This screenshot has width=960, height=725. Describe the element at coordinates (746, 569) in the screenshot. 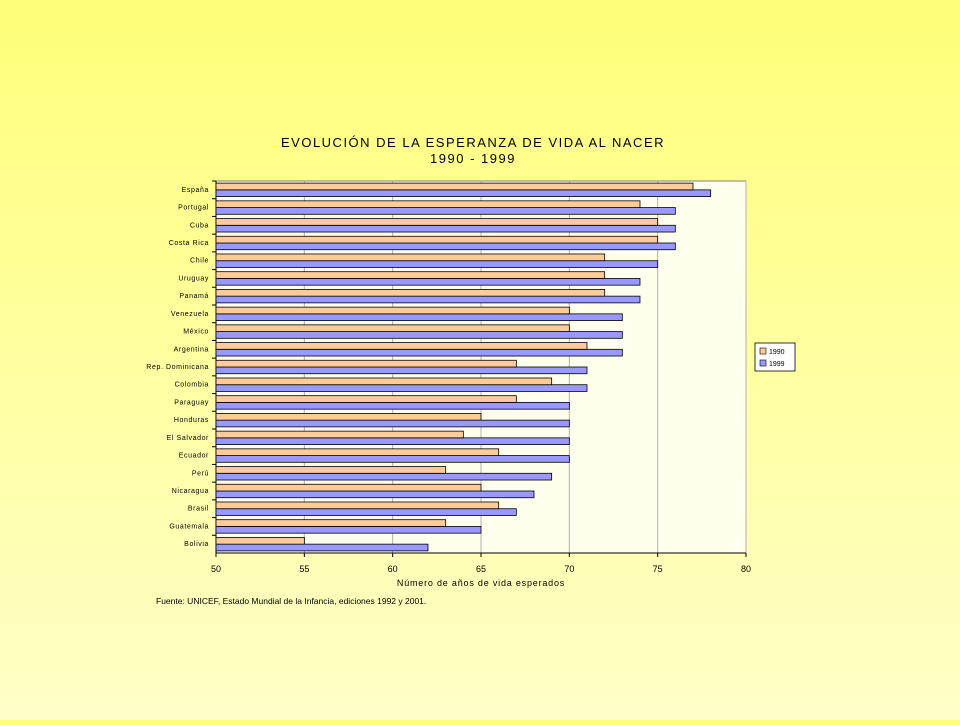

I see `x-tick-label: 80` at that location.